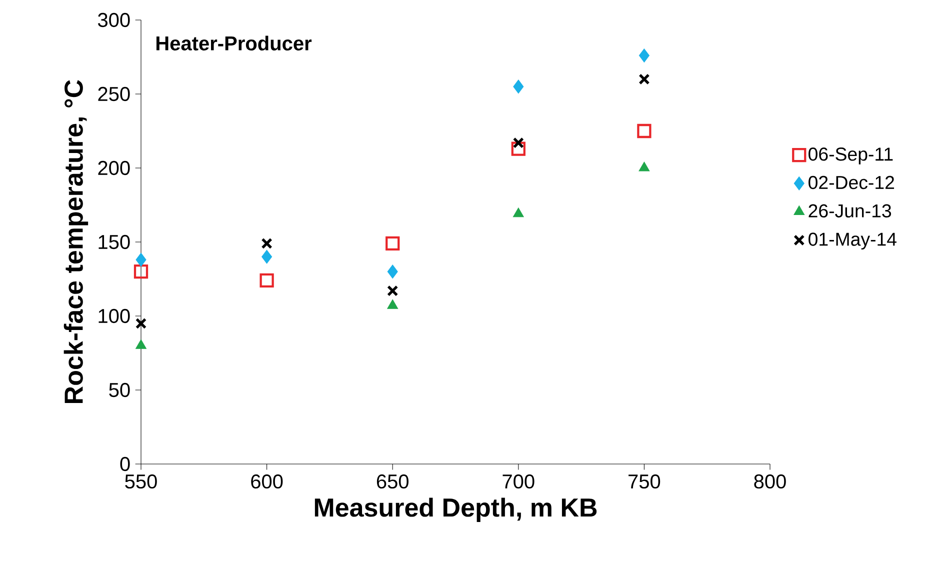 The height and width of the screenshot is (568, 937). Describe the element at coordinates (114, 316) in the screenshot. I see `y-tick-label: 100` at that location.